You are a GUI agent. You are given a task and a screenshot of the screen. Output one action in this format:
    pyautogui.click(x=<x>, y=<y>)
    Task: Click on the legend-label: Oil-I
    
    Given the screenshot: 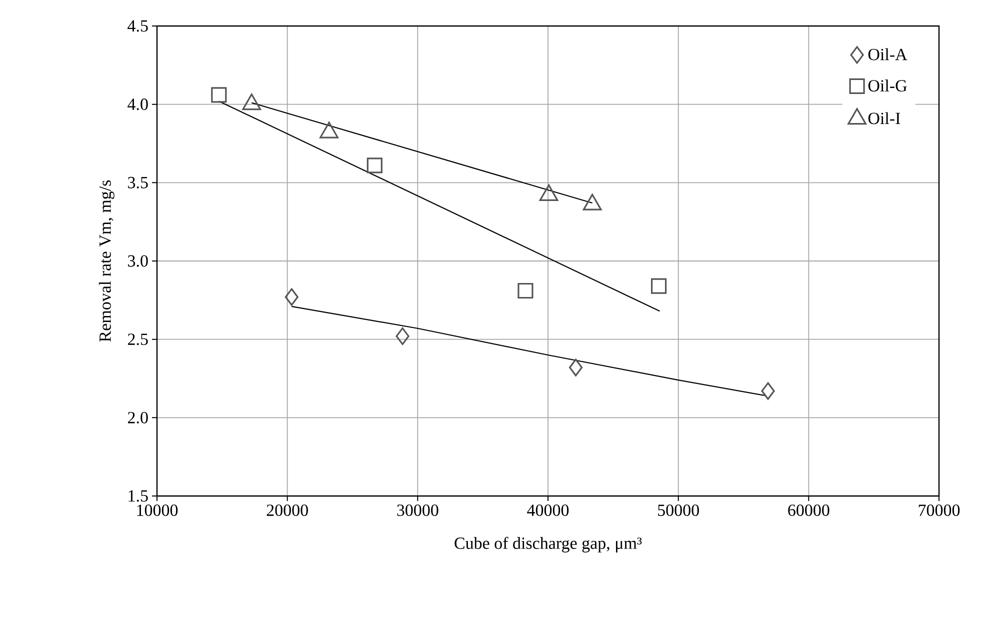 What is the action you would take?
    pyautogui.click(x=884, y=118)
    